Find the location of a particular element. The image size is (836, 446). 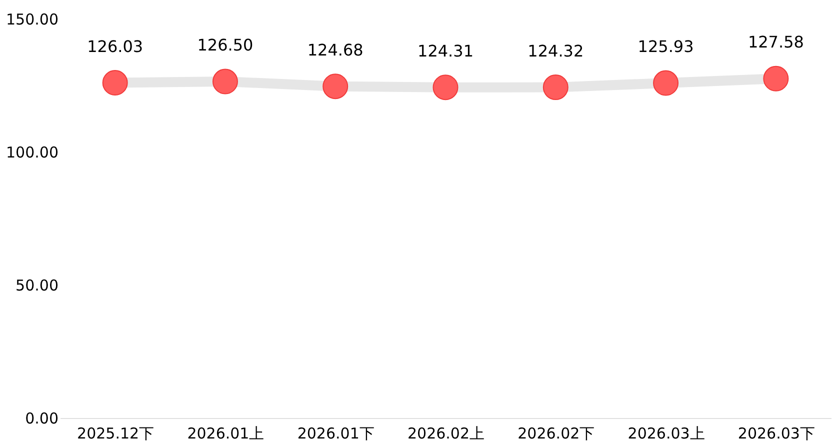

x-tick-label: 2026.02上 is located at coordinates (446, 433).